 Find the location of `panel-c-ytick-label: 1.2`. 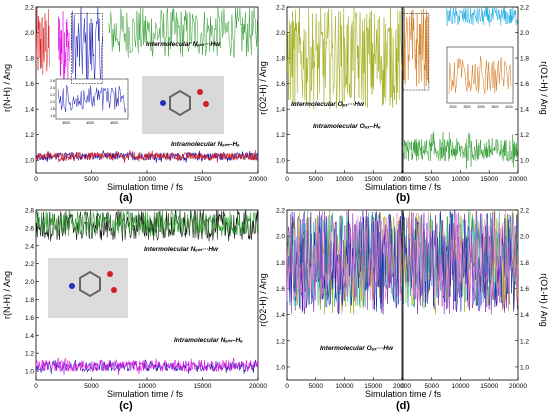

panel-c-ytick-label: 1.2 is located at coordinates (29, 354).